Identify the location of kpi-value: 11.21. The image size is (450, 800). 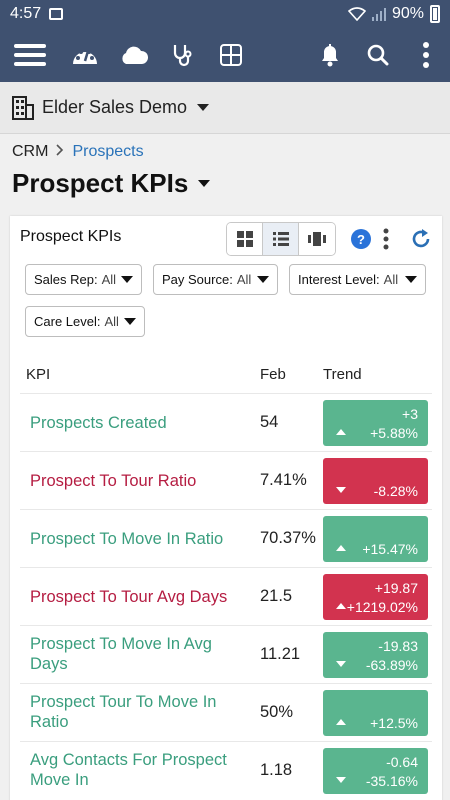
(280, 654).